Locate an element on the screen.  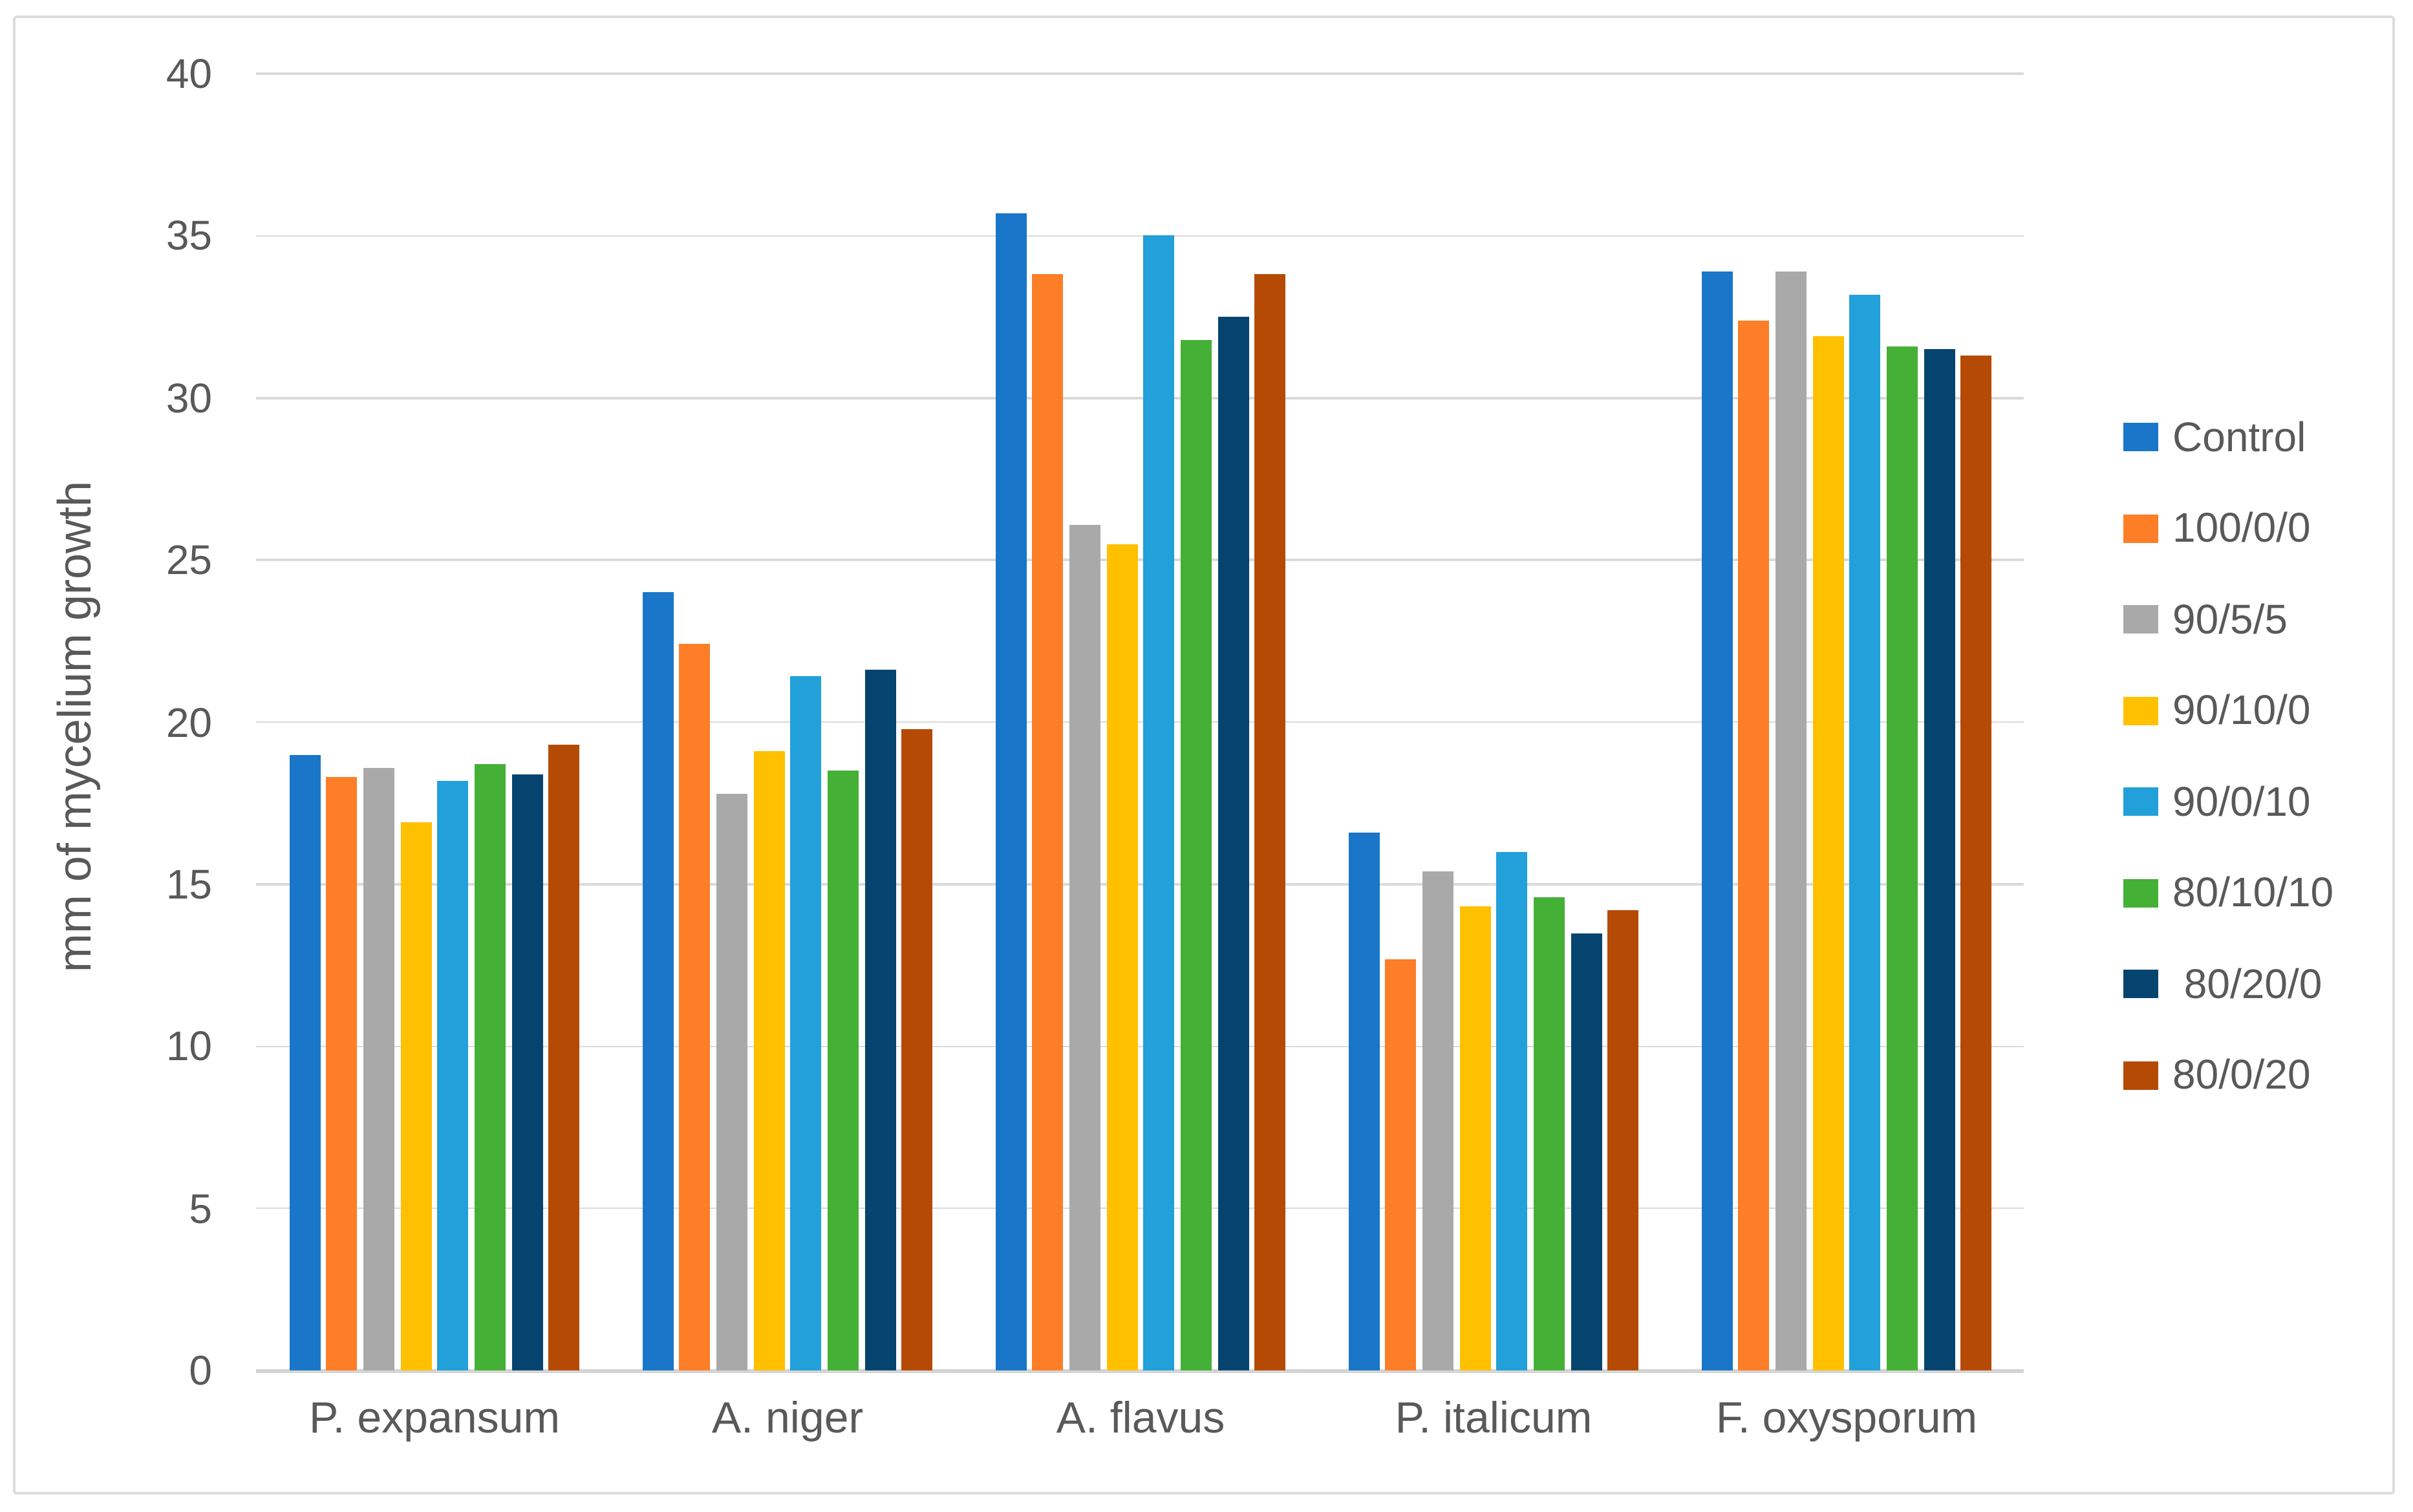
bar-group-a-flavus is located at coordinates (1140, 722).